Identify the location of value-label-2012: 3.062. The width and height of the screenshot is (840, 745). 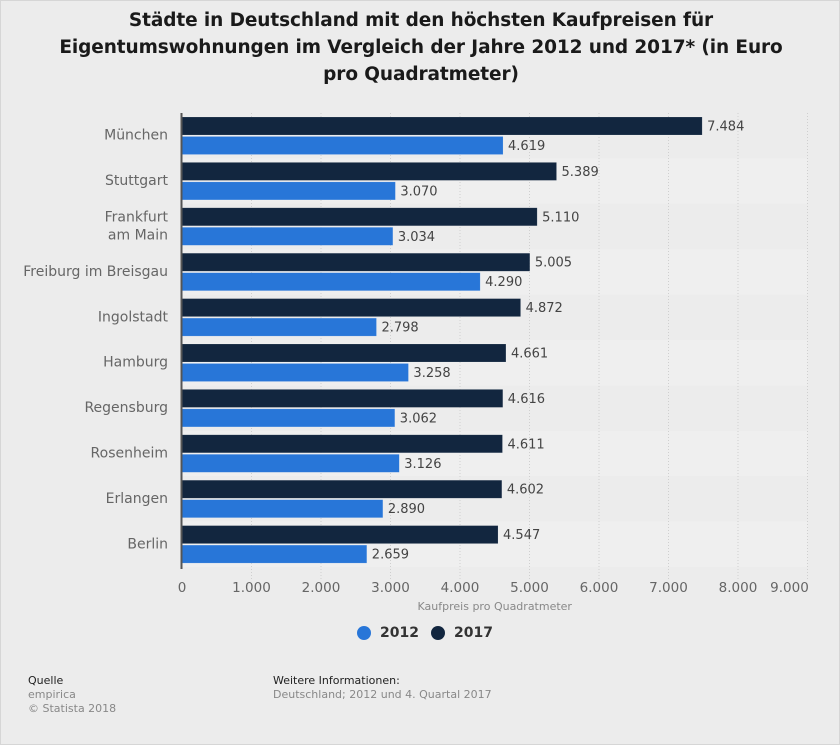
(418, 418).